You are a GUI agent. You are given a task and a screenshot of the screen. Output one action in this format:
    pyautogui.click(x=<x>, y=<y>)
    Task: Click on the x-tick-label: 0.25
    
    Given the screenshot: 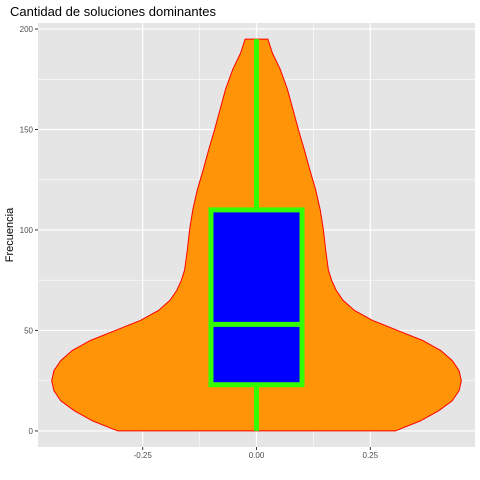 What is the action you would take?
    pyautogui.click(x=371, y=455)
    